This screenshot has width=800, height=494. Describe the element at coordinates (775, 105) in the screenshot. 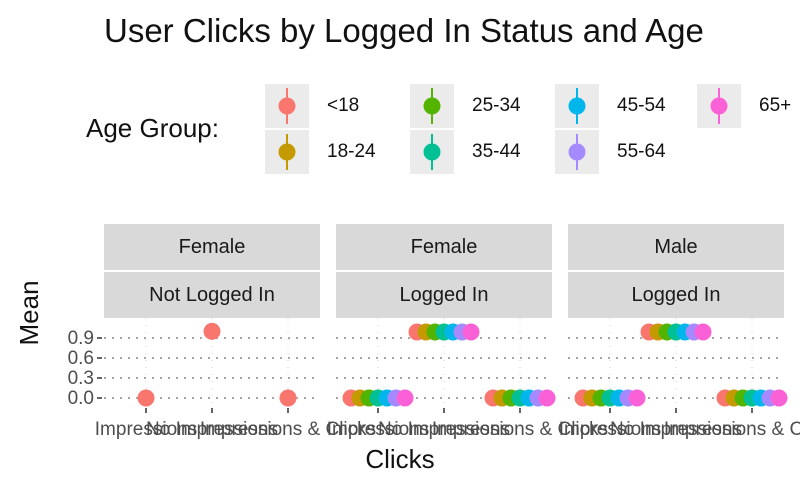

I see `legend-label-65plus: 65+` at that location.